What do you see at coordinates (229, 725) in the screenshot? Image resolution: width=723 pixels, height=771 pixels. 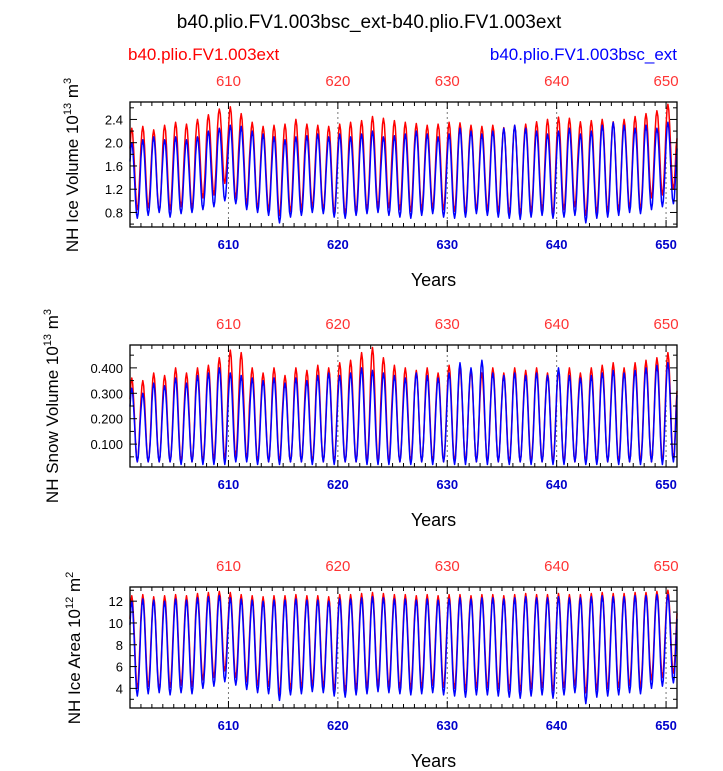 I see `ice-area-bottom-tick-label-610: 610` at bounding box center [229, 725].